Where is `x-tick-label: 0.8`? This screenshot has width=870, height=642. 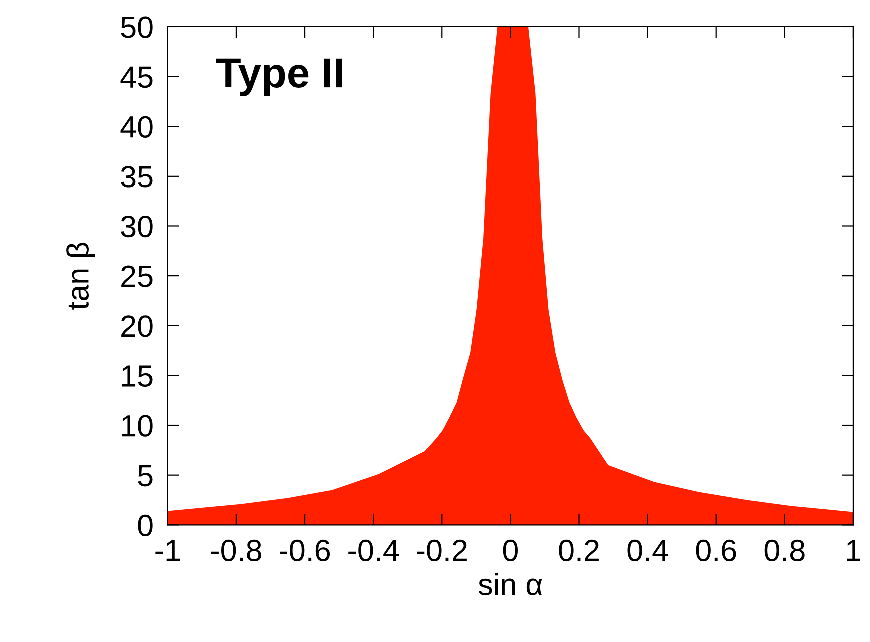
x-tick-label: 0.8 is located at coordinates (784, 551).